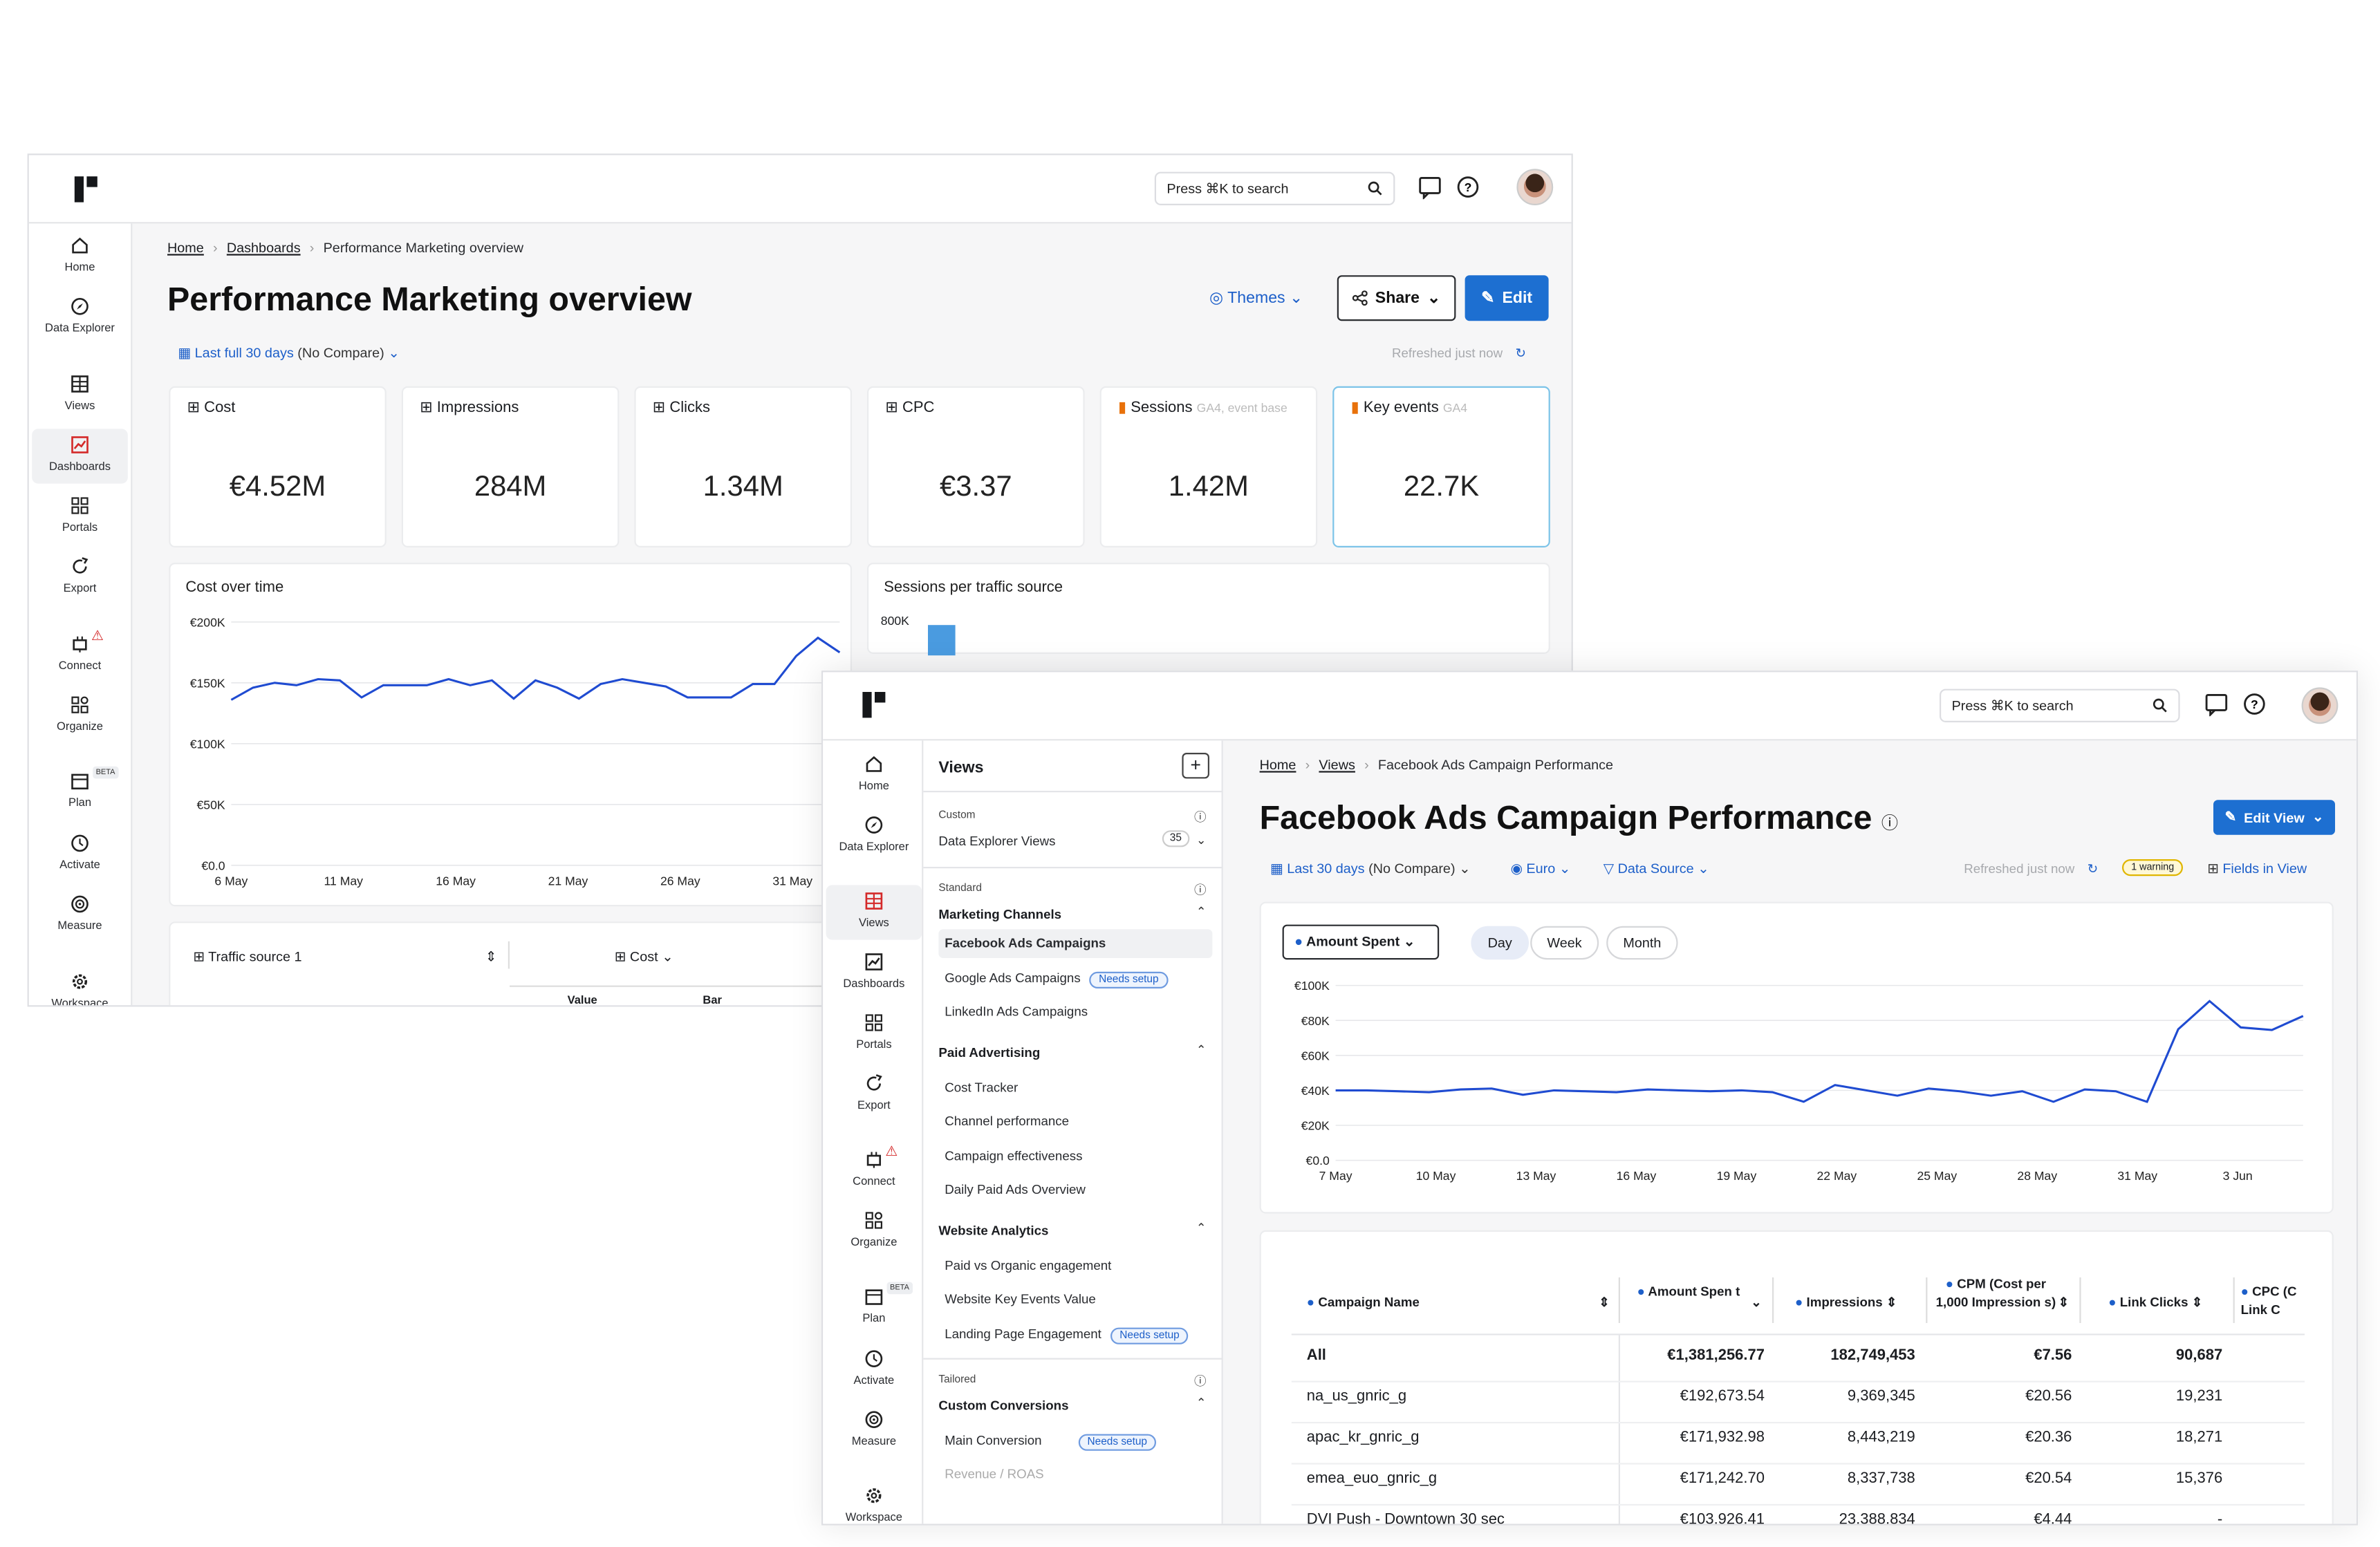 This screenshot has height=1547, width=2380. What do you see at coordinates (1995, 1292) in the screenshot?
I see `col-cpm: ● CPM (Cost per 1,000 Impression s)` at bounding box center [1995, 1292].